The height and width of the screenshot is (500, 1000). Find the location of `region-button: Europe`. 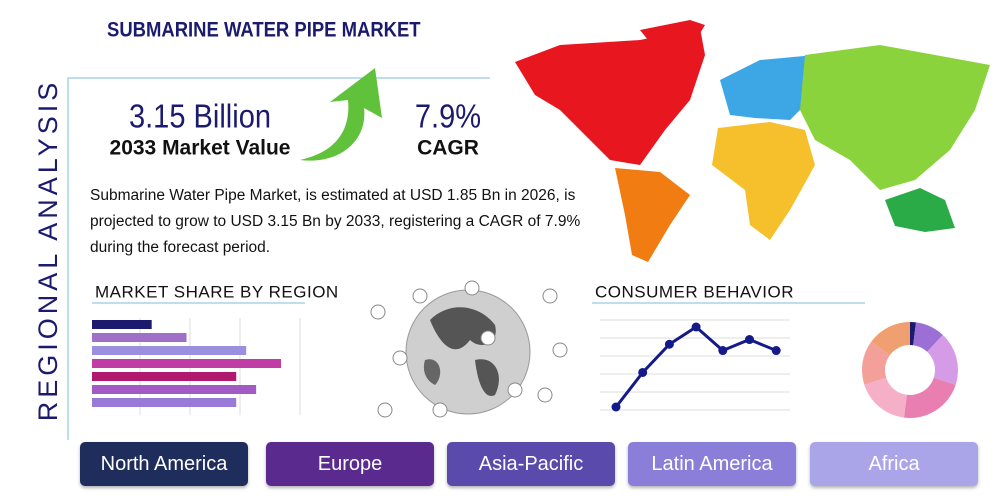

region-button: Europe is located at coordinates (350, 464).